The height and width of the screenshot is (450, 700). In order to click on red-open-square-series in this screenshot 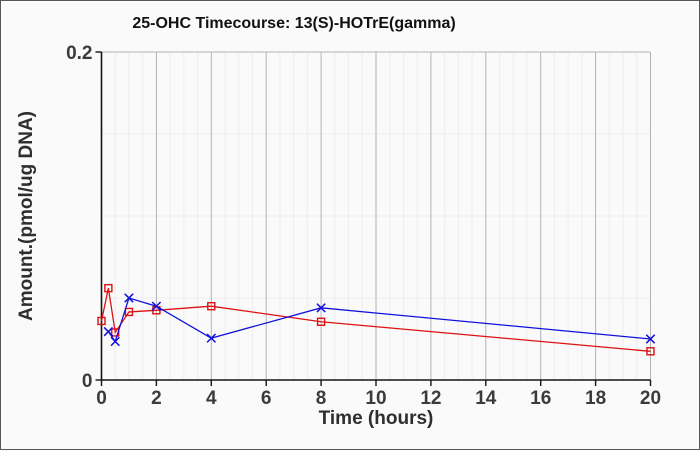, I will do `click(376, 319)`.